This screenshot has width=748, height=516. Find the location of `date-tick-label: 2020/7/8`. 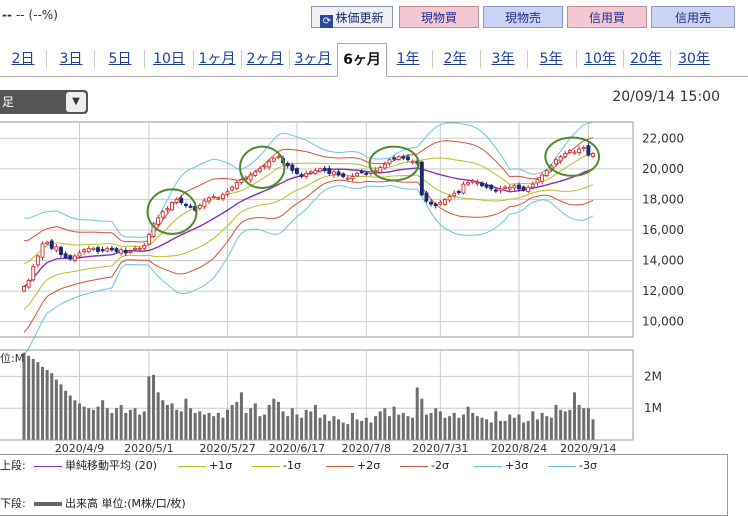

date-tick-label: 2020/7/8 is located at coordinates (366, 448).